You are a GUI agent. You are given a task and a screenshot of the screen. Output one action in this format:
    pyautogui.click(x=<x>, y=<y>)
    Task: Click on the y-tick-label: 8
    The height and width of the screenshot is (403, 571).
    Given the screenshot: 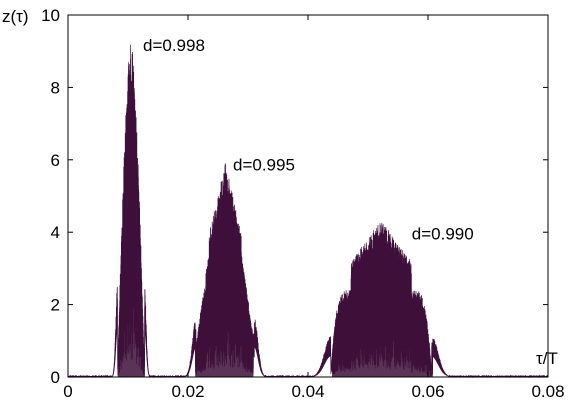 What is the action you would take?
    pyautogui.click(x=55, y=87)
    